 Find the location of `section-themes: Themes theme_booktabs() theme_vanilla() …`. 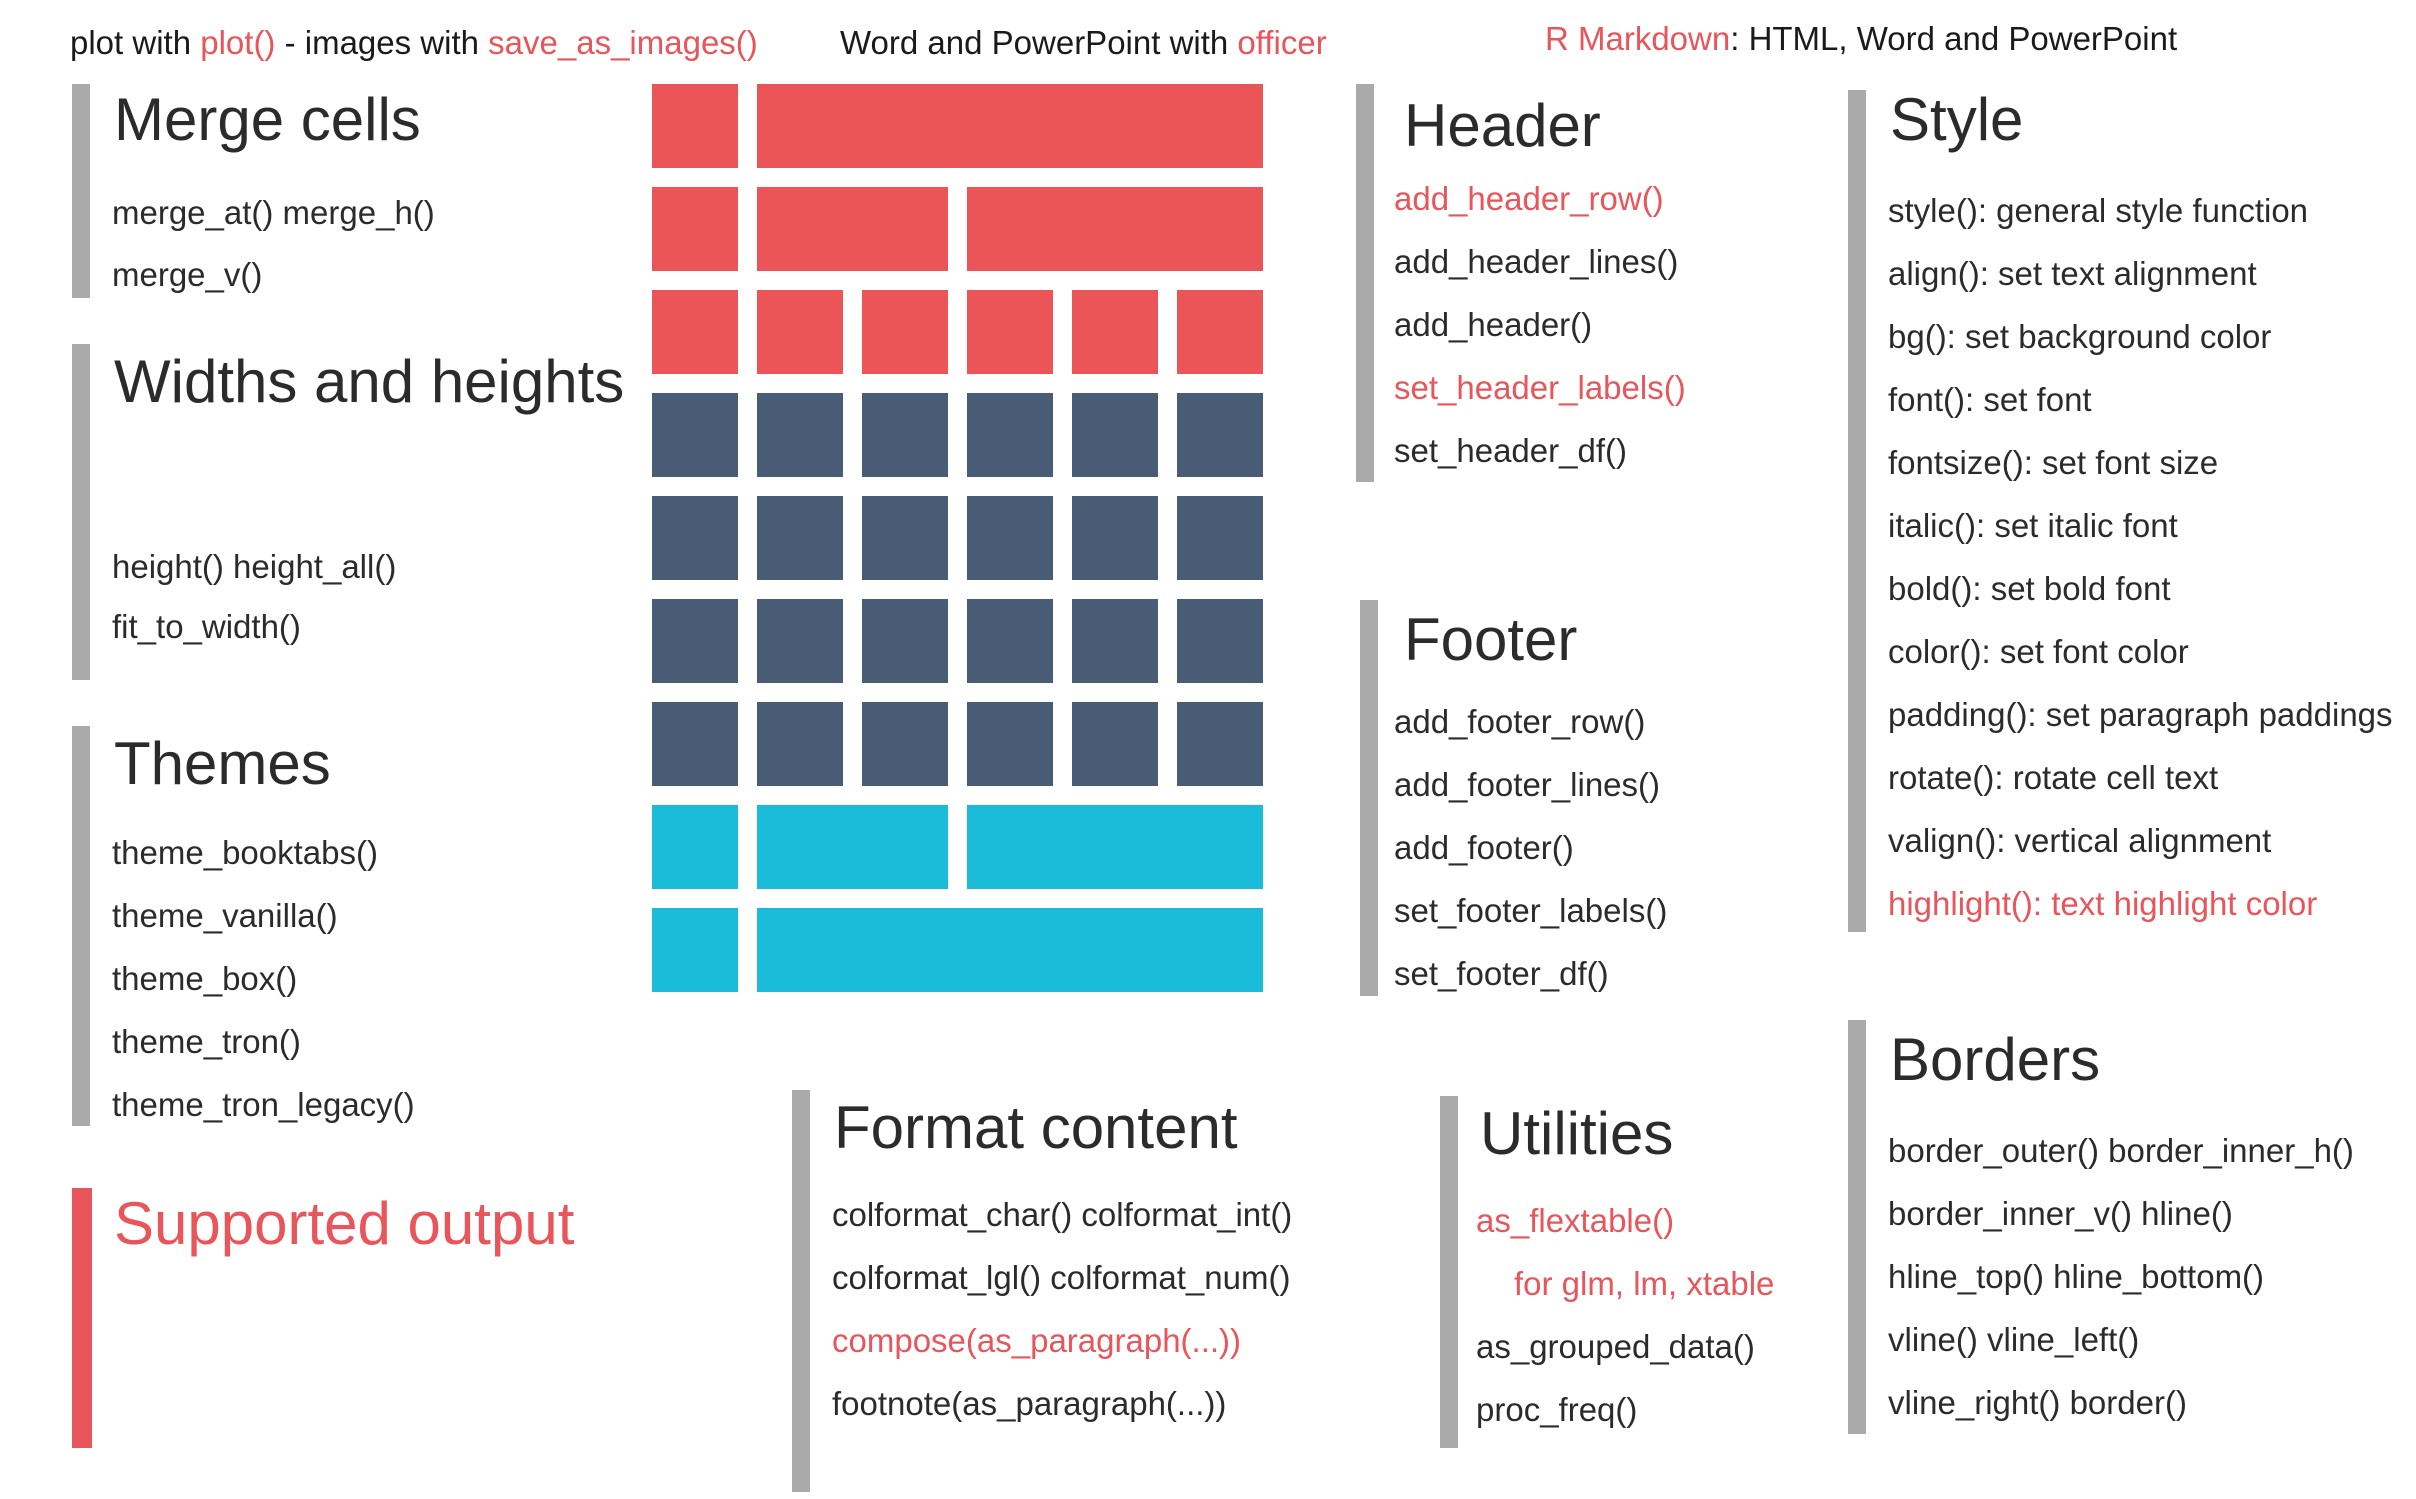

section-themes: Themes theme_booktabs() theme_vanilla() … is located at coordinates (352, 926).